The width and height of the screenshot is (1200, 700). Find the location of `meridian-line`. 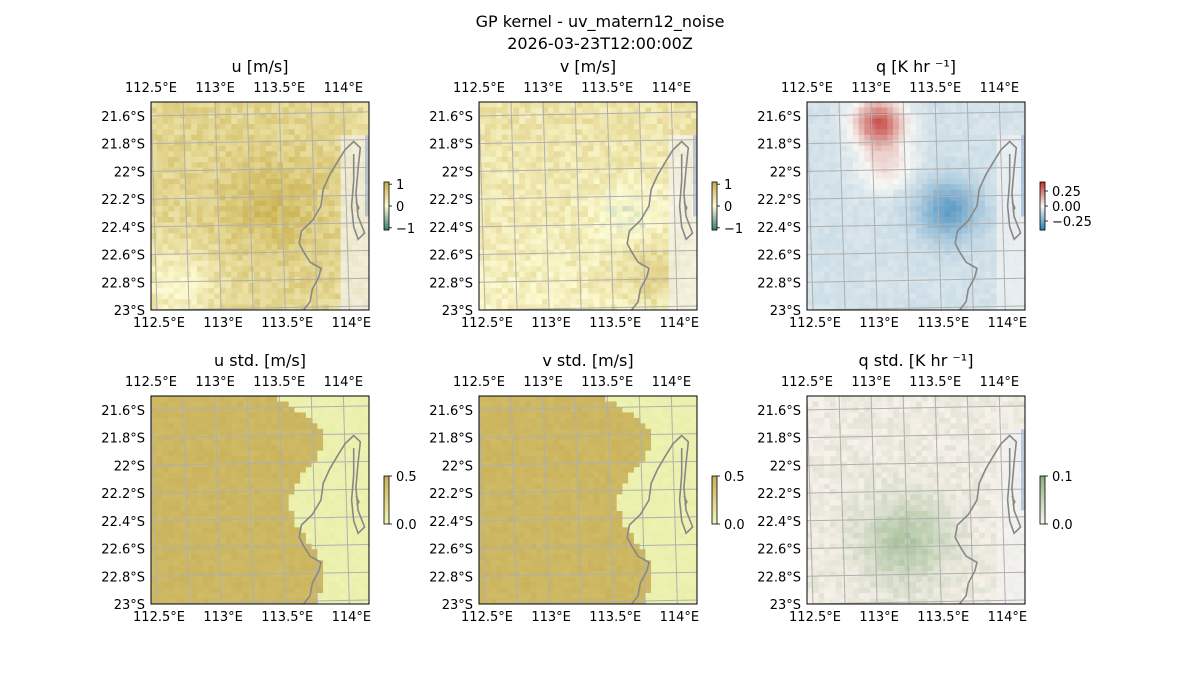

meridian-line is located at coordinates (642, 206).